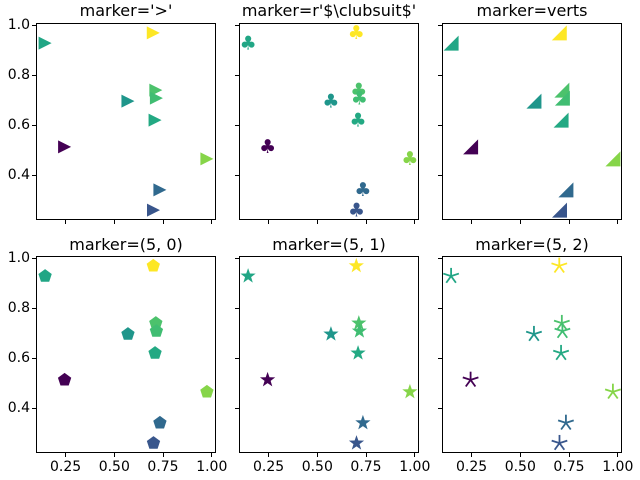 Image resolution: width=640 pixels, height=480 pixels. Describe the element at coordinates (532, 10) in the screenshot. I see `subplot-title-verts: marker=verts` at that location.